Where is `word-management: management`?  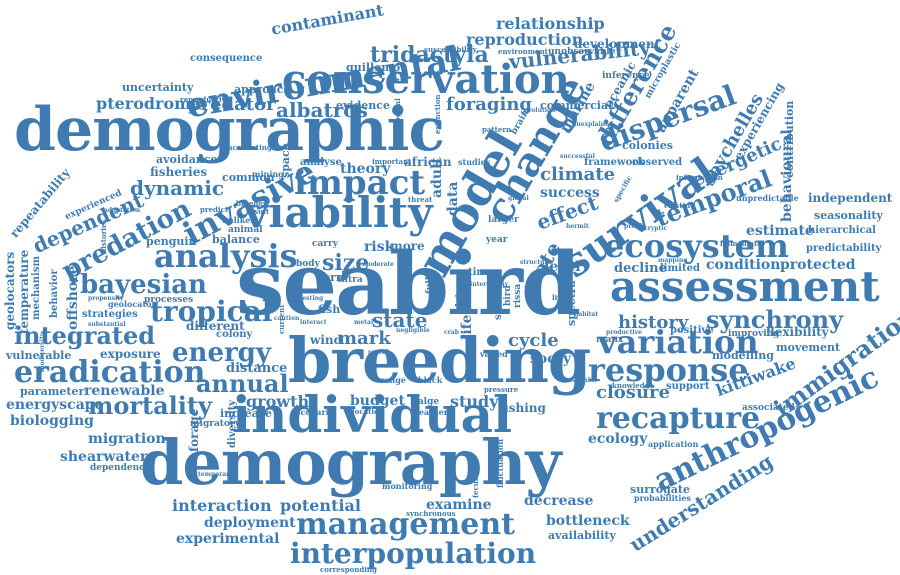 word-management: management is located at coordinates (405, 524).